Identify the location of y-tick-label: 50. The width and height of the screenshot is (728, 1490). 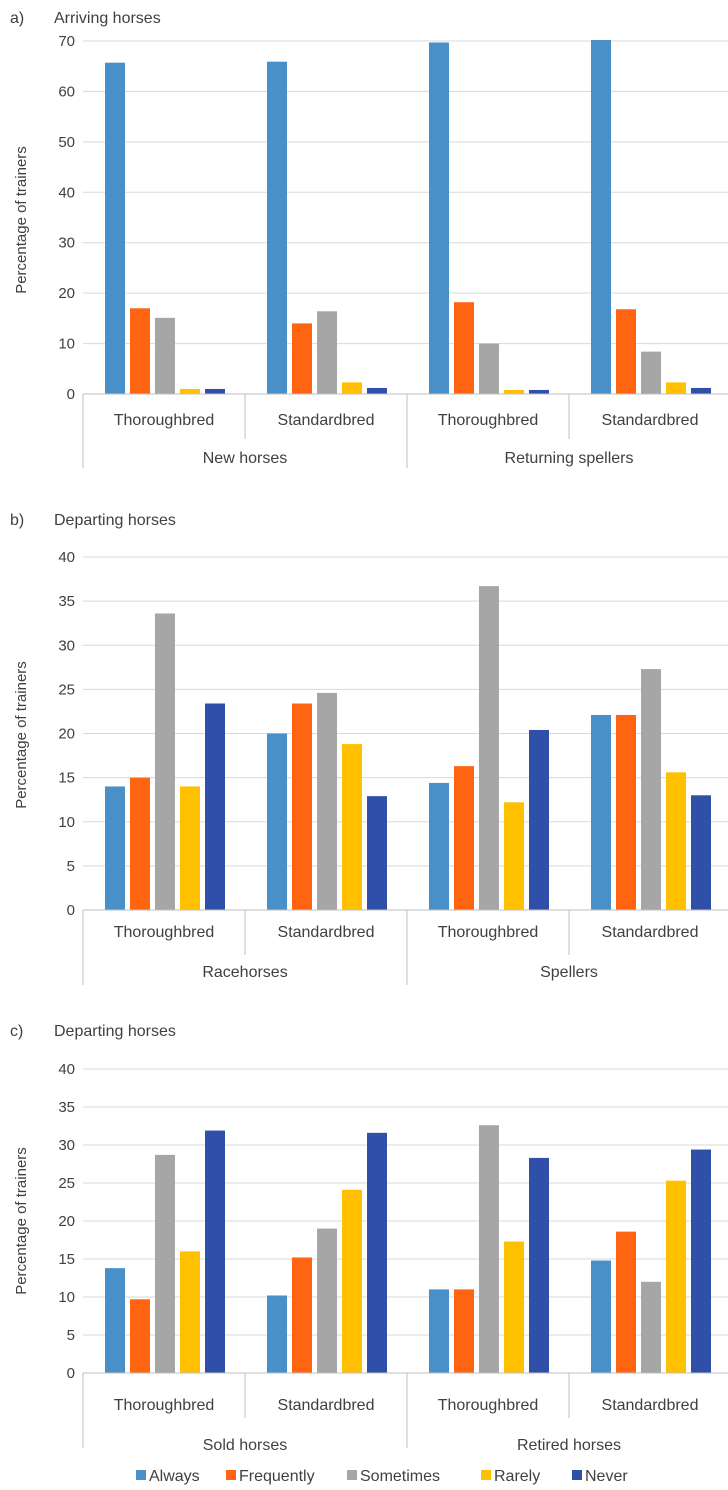
(66, 142).